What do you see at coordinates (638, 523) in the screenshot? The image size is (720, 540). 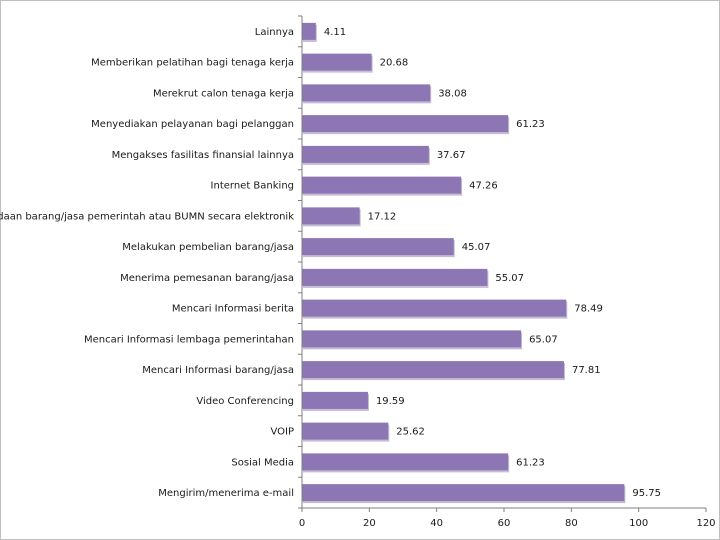 I see `x-tick-label: 100` at bounding box center [638, 523].